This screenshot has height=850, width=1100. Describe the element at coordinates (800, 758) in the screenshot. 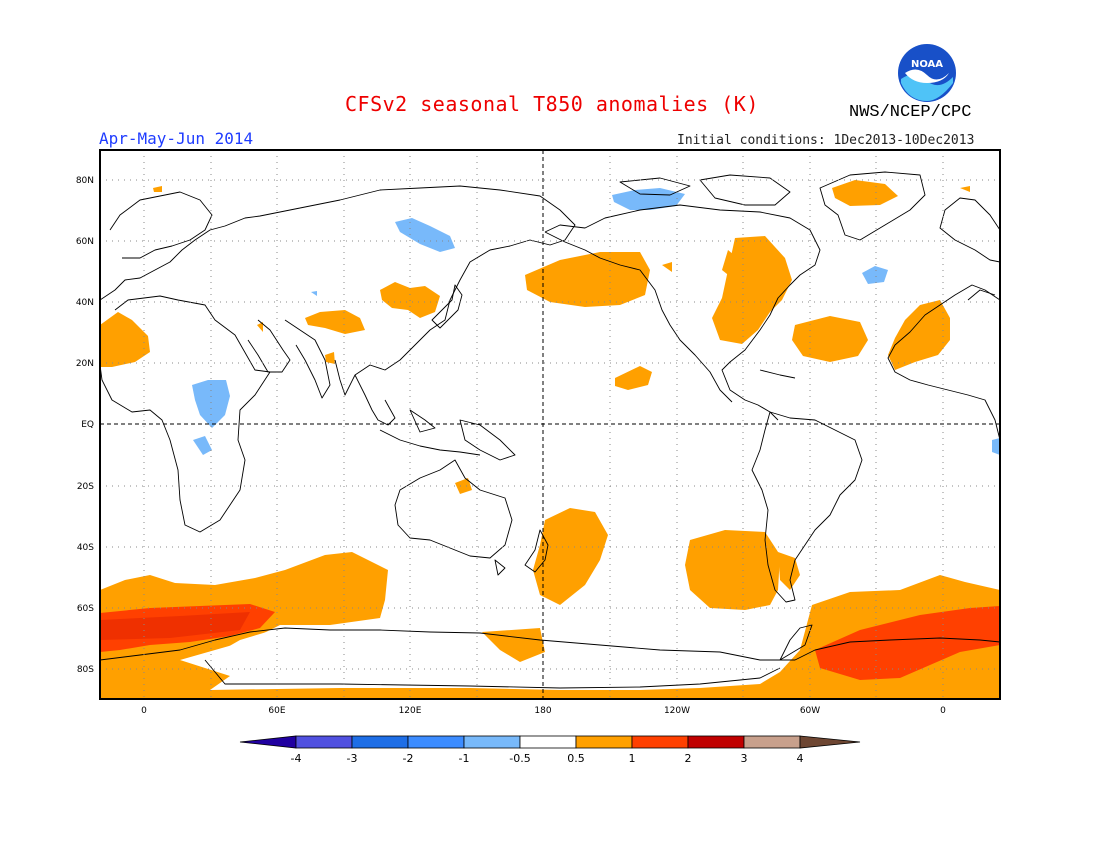

I see `svg-text: 4` at that location.